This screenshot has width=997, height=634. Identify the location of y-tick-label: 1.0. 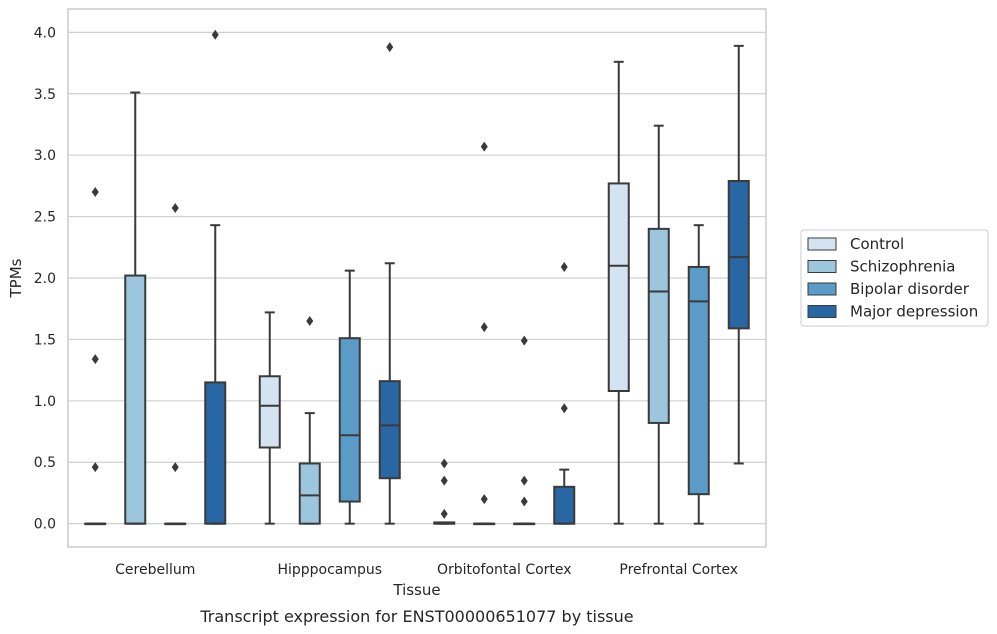
(45, 402).